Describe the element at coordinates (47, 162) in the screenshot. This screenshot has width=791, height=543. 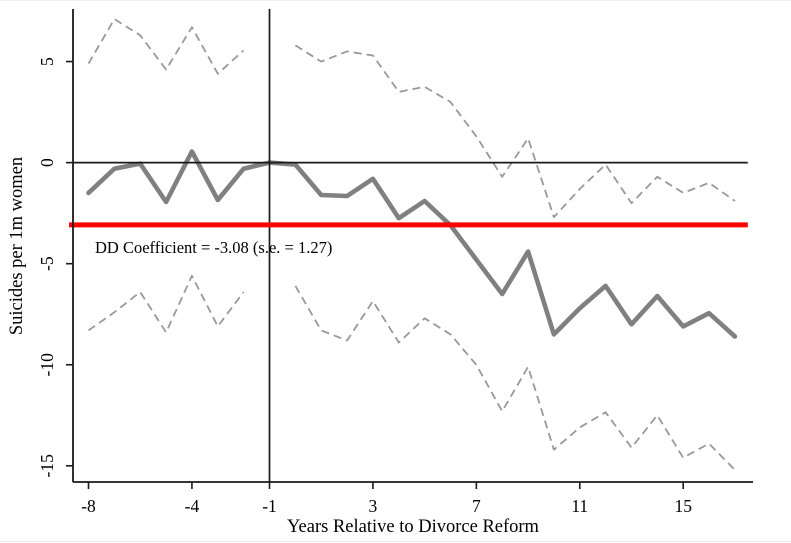
I see `y-tick-label: 0` at that location.